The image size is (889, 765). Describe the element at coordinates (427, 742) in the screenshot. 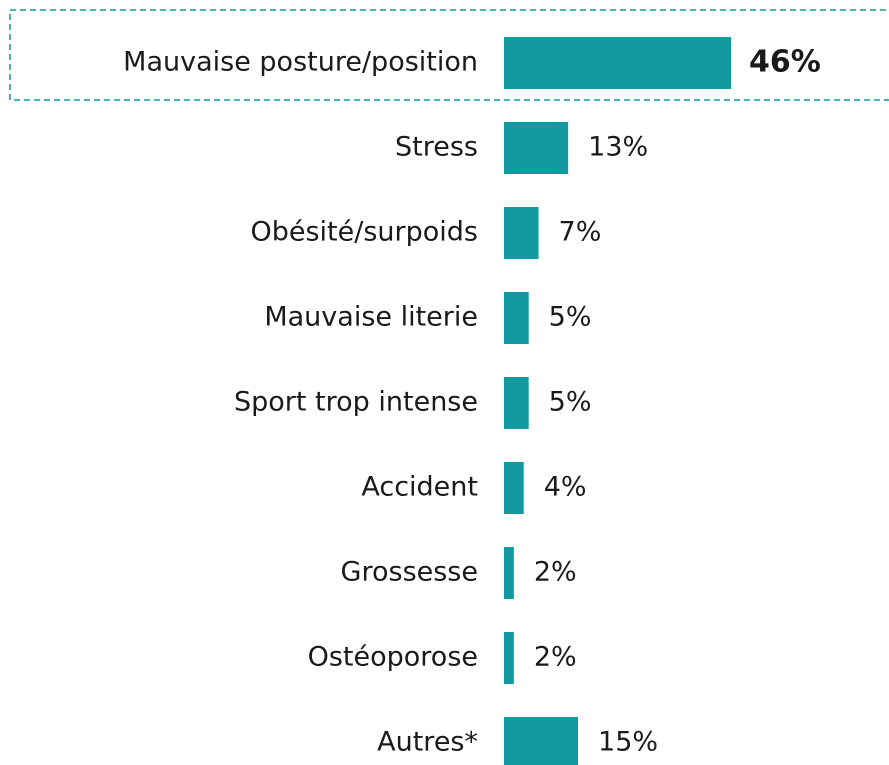

I see `category-label: Autres*` at that location.